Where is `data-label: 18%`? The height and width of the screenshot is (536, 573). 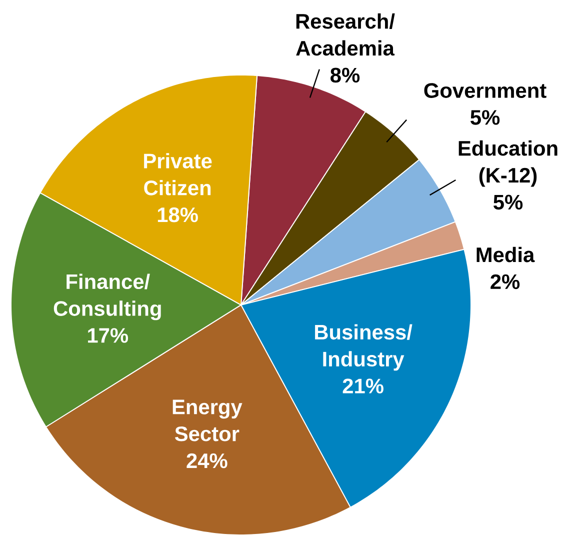
data-label: 18% is located at coordinates (178, 214).